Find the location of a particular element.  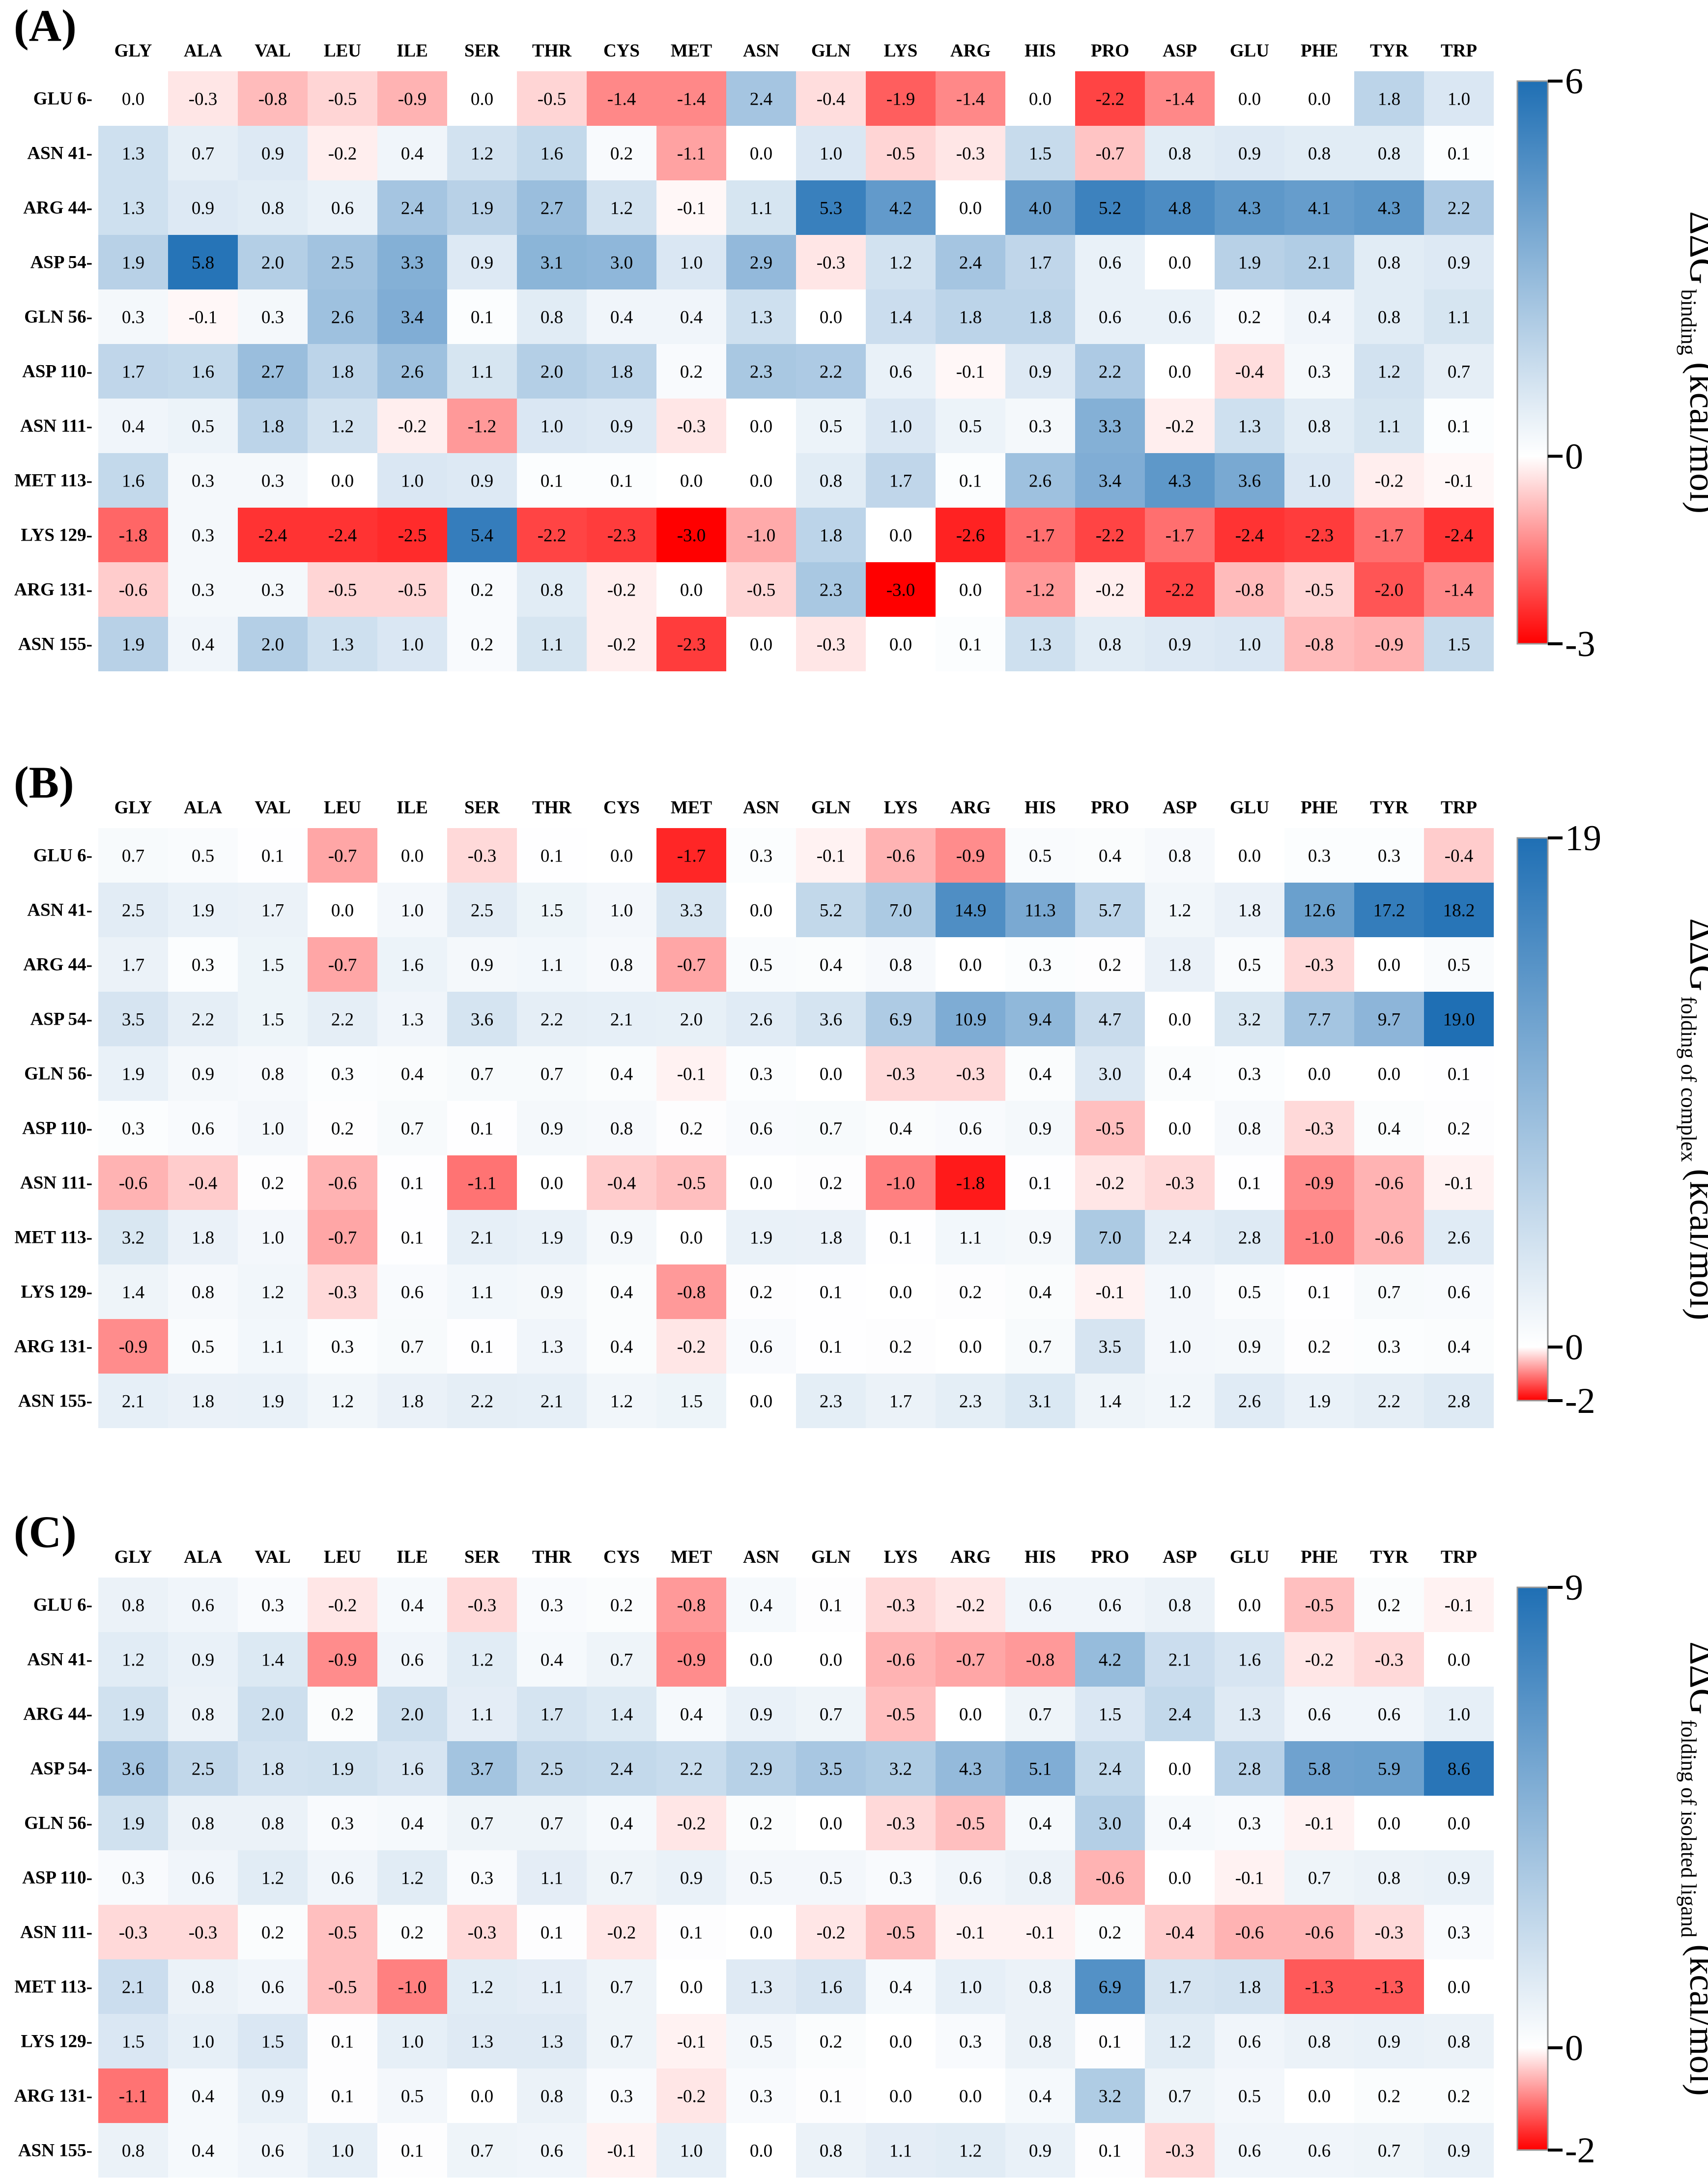

colorbar-tick-label: 0 is located at coordinates (1574, 1347).